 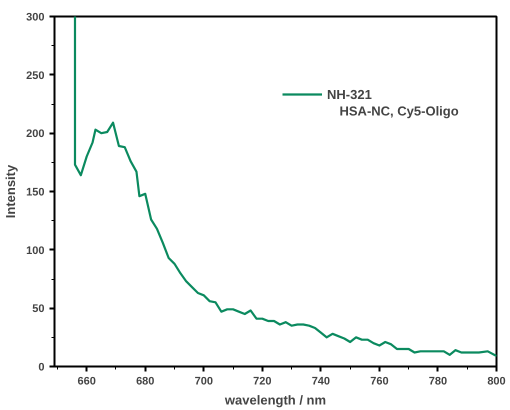 What do you see at coordinates (35, 134) in the screenshot?
I see `y-tick-label: 200` at bounding box center [35, 134].